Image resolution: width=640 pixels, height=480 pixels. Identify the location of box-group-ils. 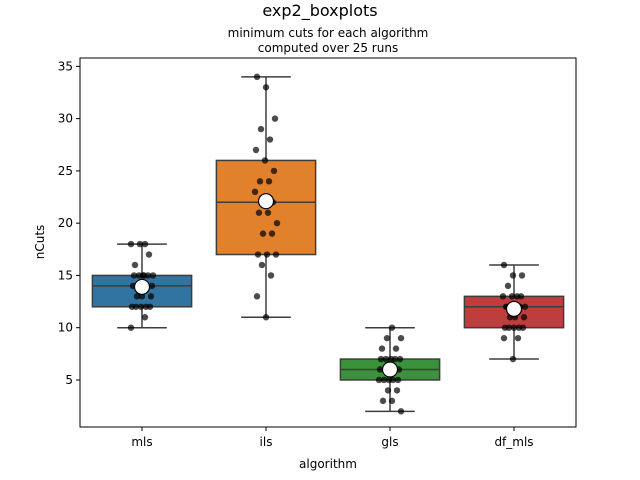
(266, 197).